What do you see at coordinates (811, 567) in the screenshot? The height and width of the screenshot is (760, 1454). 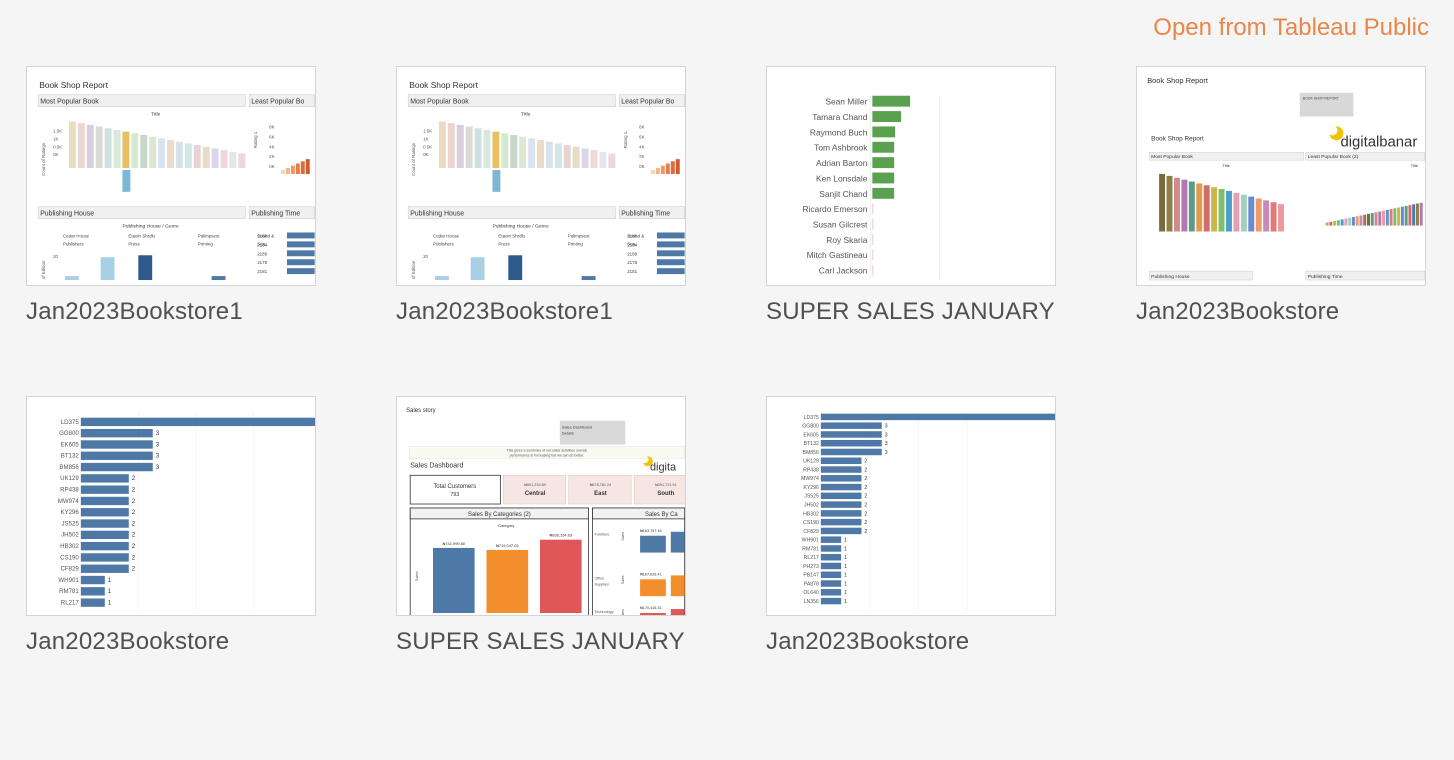 I see `row-code: PH273` at bounding box center [811, 567].